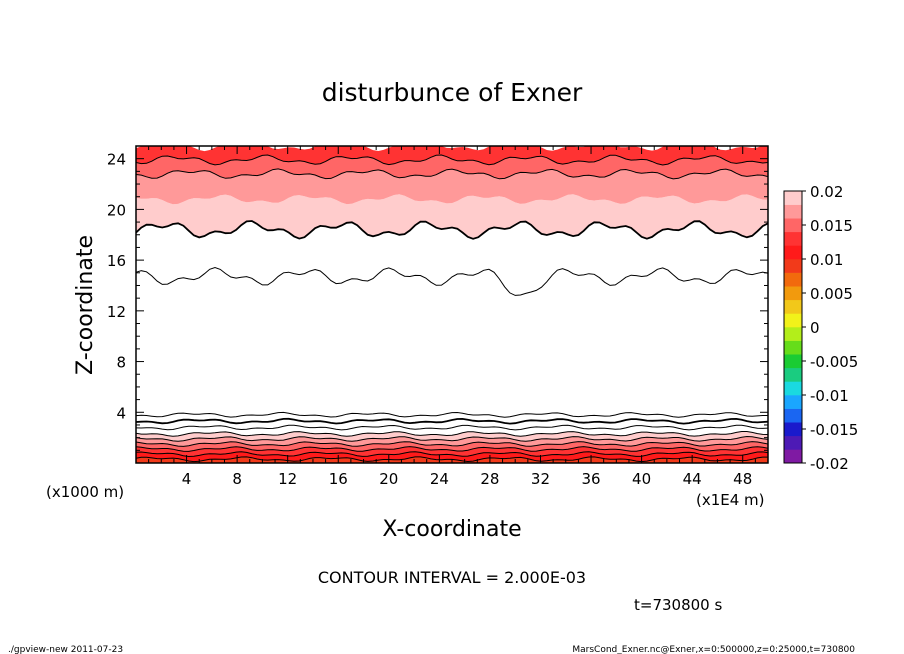 Image resolution: width=904 pixels, height=654 pixels. Describe the element at coordinates (237, 479) in the screenshot. I see `x-tick-label: 8` at that location.